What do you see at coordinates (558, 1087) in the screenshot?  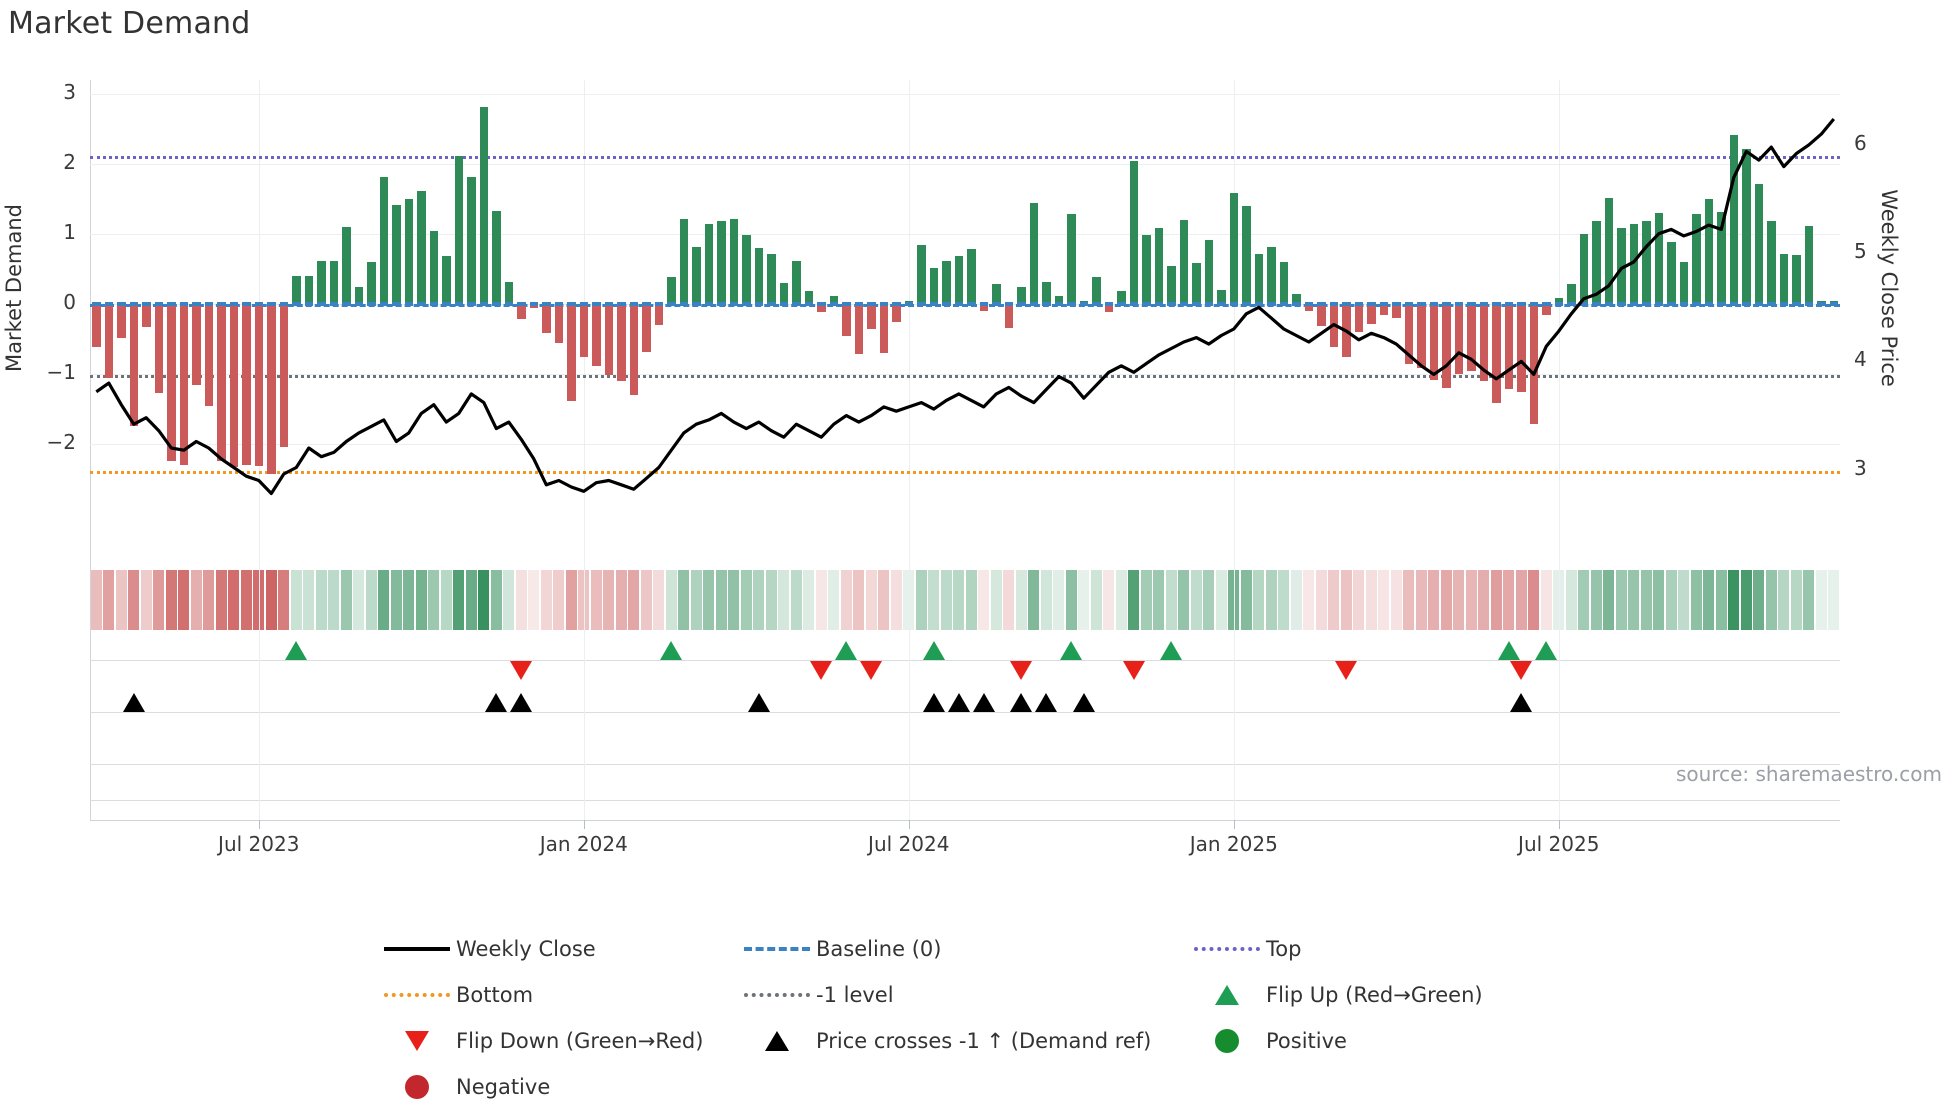 I see `legend-item: Negative` at bounding box center [558, 1087].